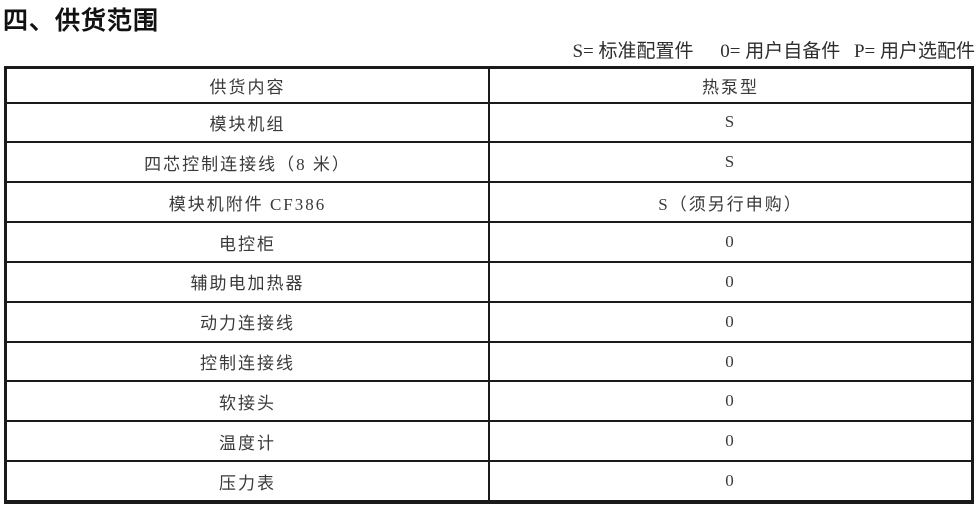 This screenshot has width=978, height=511. Describe the element at coordinates (248, 441) in the screenshot. I see `item-cell: 温度计` at that location.